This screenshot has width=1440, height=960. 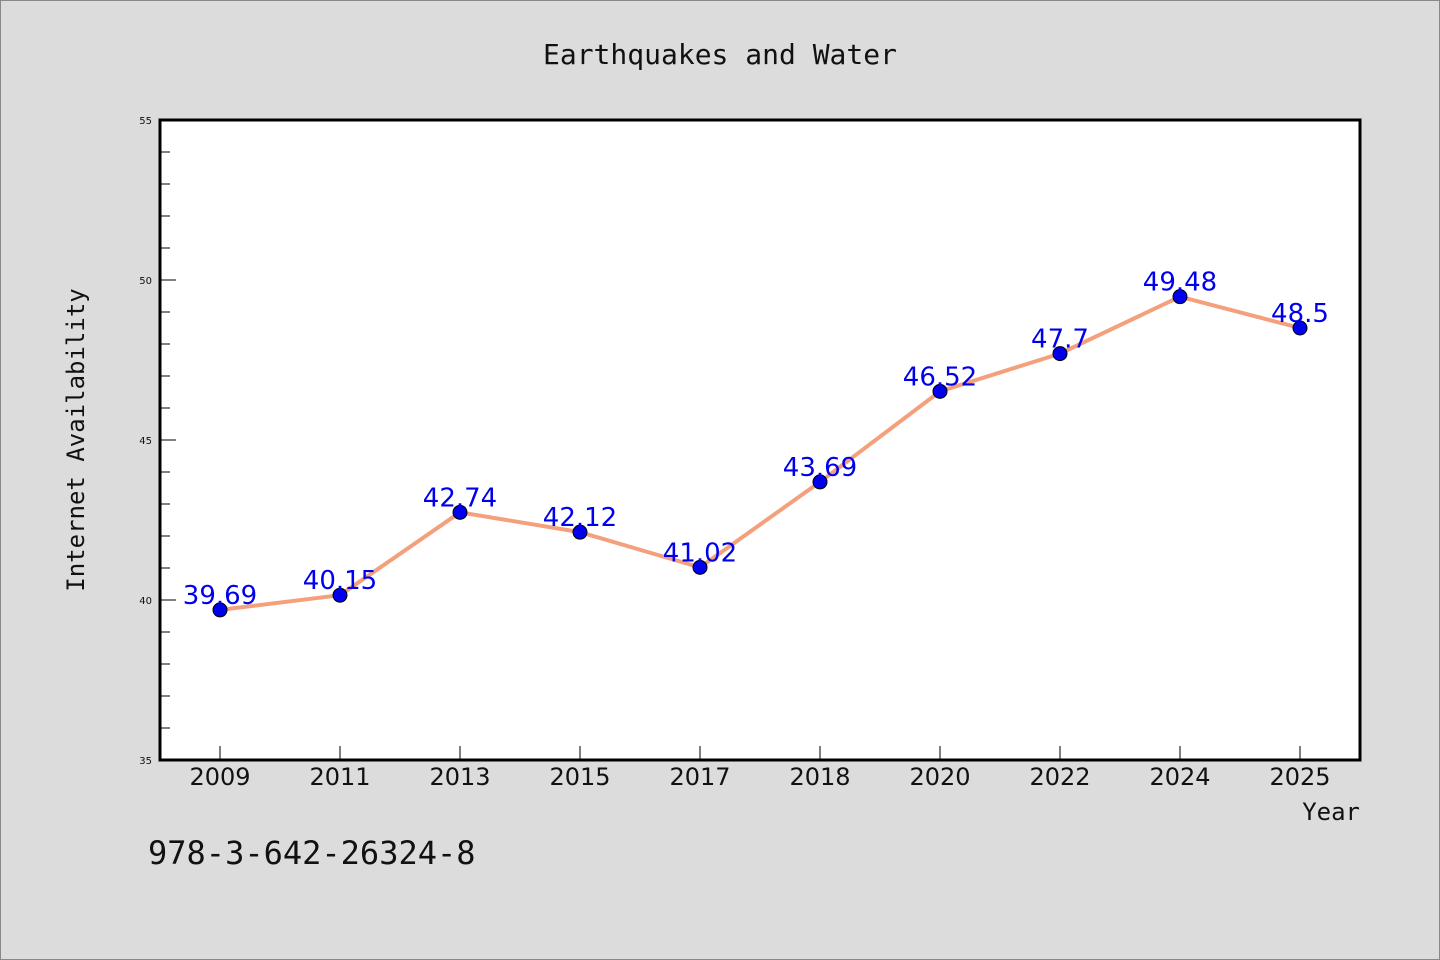 I want to click on data-label: 42.74, so click(x=460, y=498).